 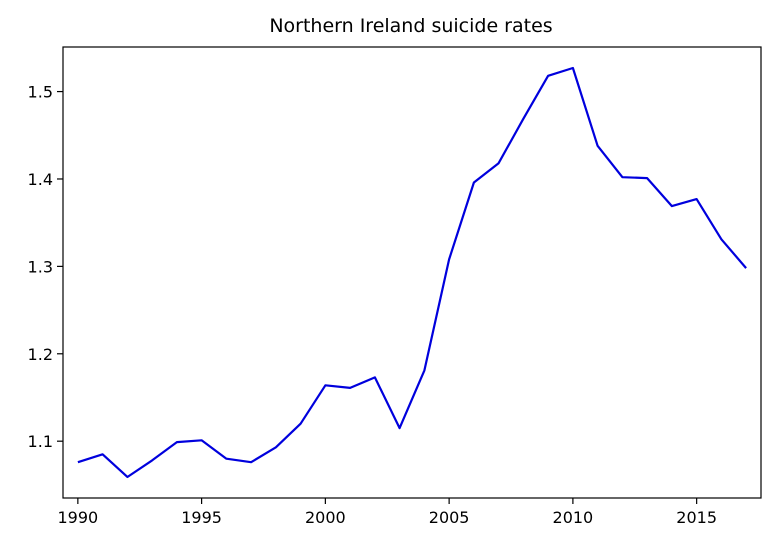 What do you see at coordinates (40, 441) in the screenshot?
I see `y-tick-label: 1.1` at bounding box center [40, 441].